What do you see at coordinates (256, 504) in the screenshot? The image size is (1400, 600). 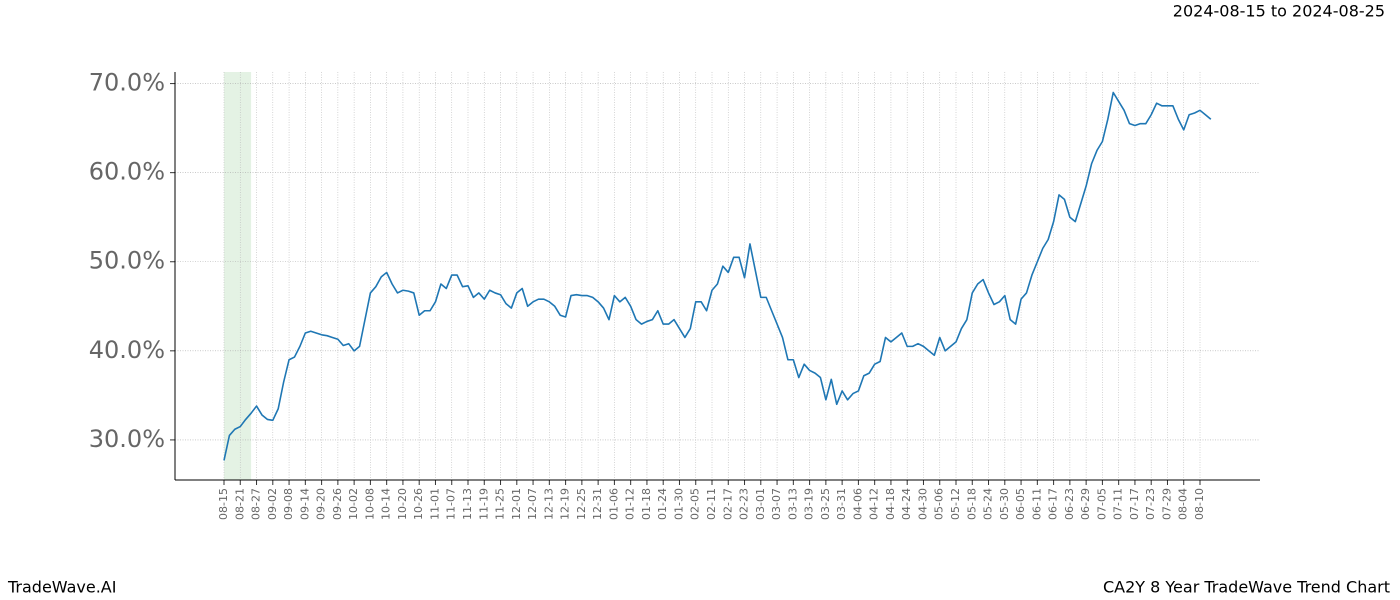 I see `x-tick-label: 08-27` at bounding box center [256, 504].